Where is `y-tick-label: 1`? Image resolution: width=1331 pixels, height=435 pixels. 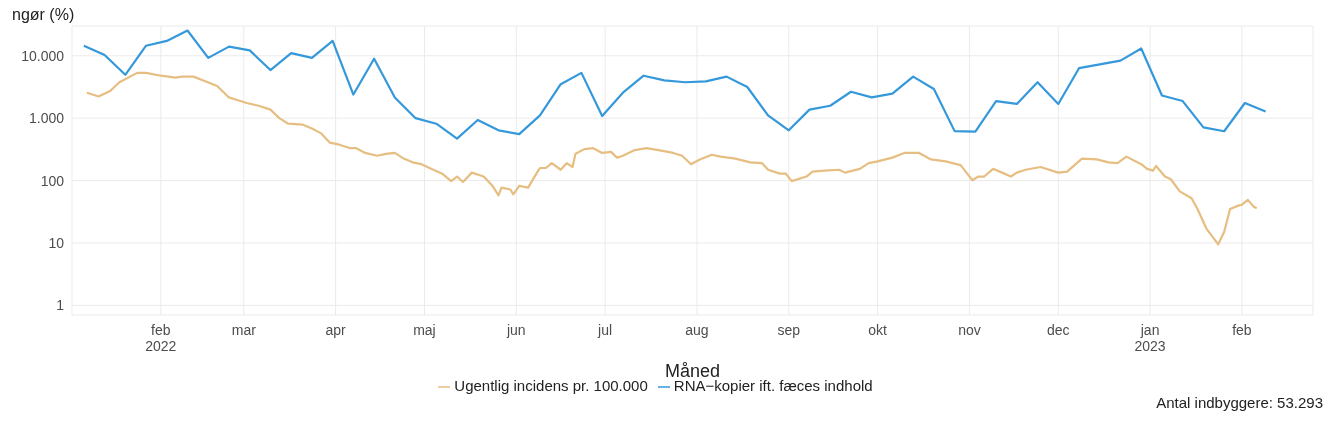
y-tick-label: 1 is located at coordinates (60, 305).